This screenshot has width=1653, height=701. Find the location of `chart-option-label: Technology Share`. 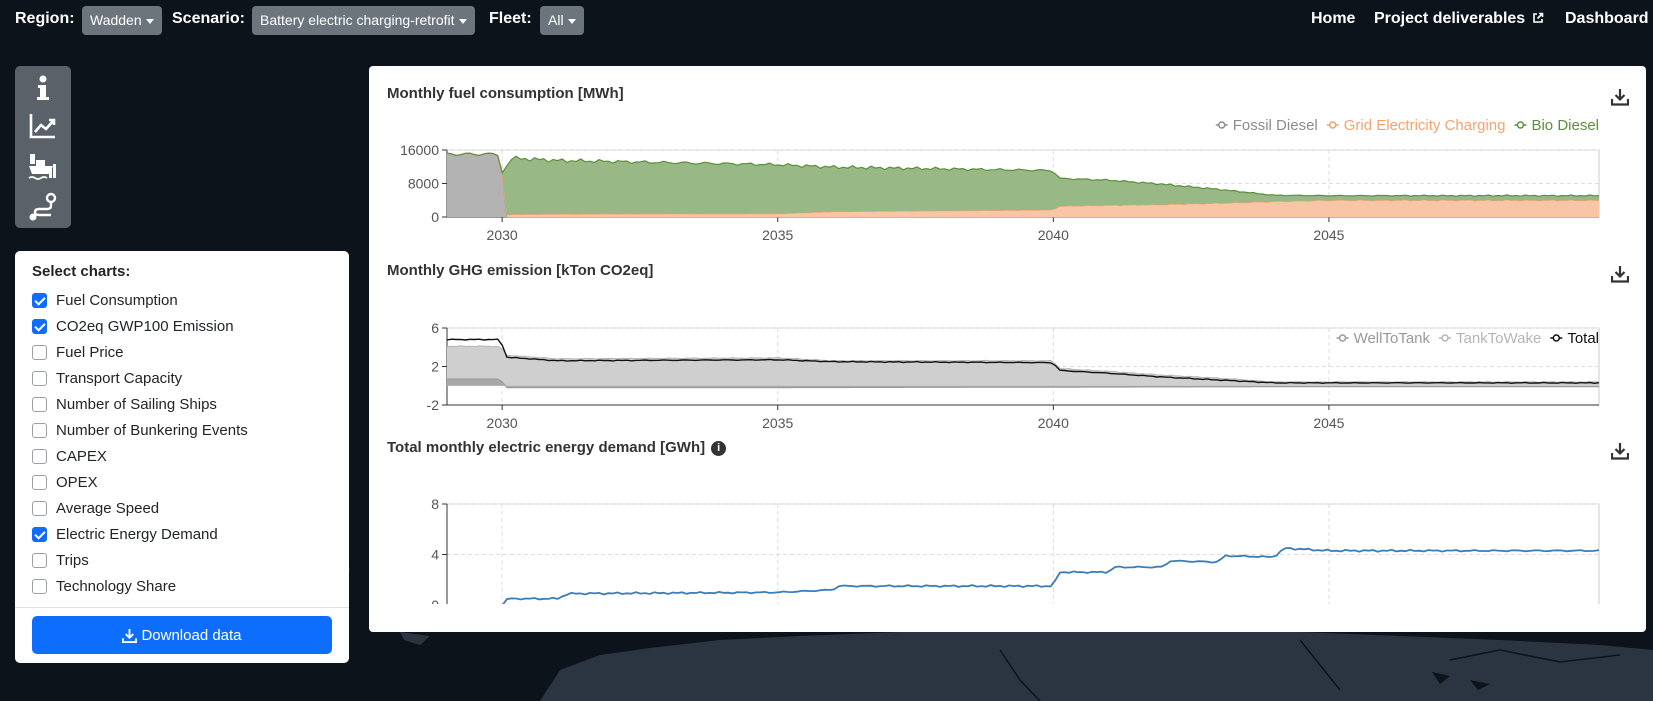

chart-option-label: Technology Share is located at coordinates (116, 586).